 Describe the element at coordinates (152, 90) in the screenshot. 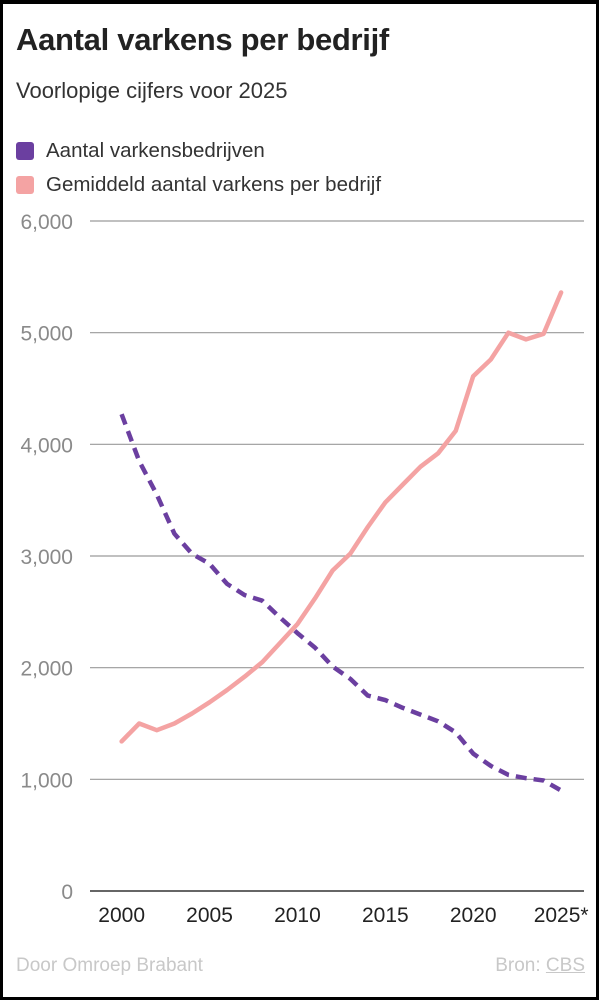

I see `chart-subtitle: Voorlopige cijfers voor 2025` at that location.